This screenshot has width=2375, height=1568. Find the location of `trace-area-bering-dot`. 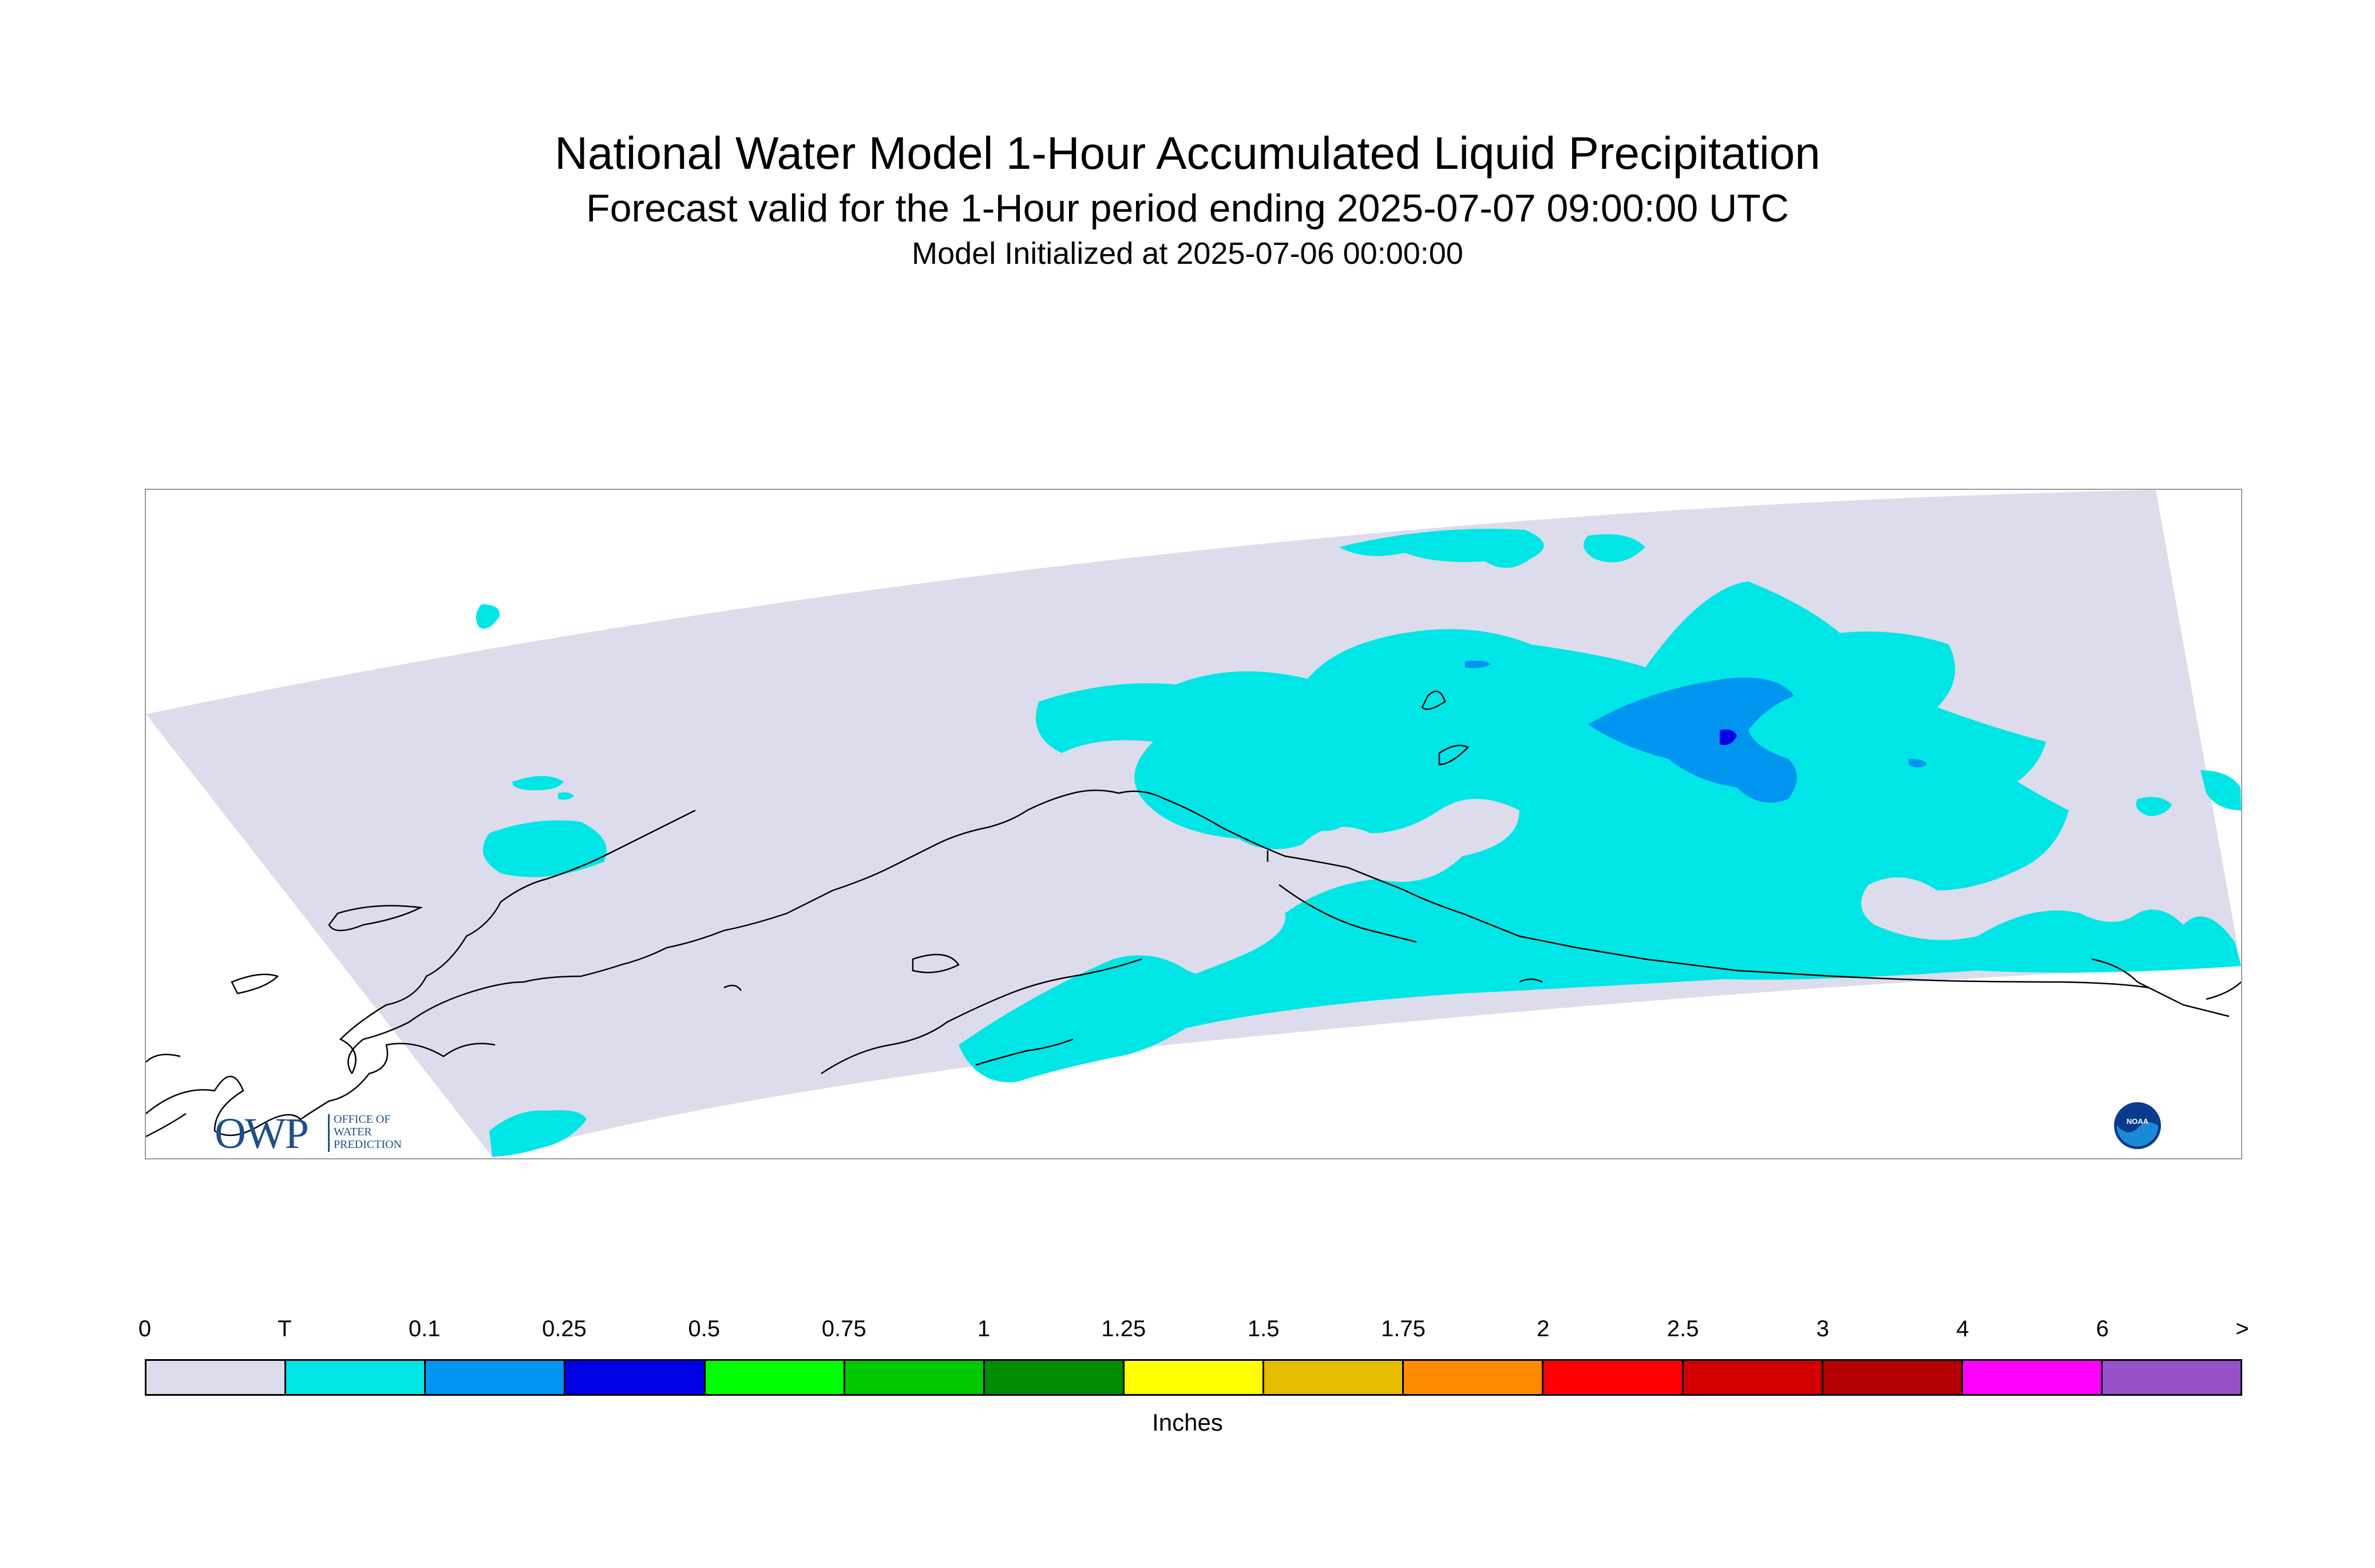

trace-area-bering-dot is located at coordinates (566, 796).